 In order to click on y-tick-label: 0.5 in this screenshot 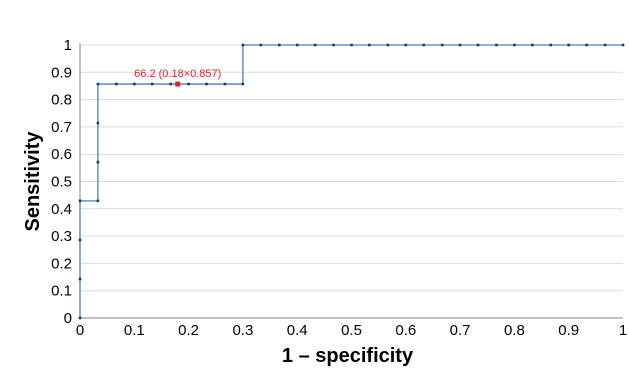, I will do `click(61, 182)`.